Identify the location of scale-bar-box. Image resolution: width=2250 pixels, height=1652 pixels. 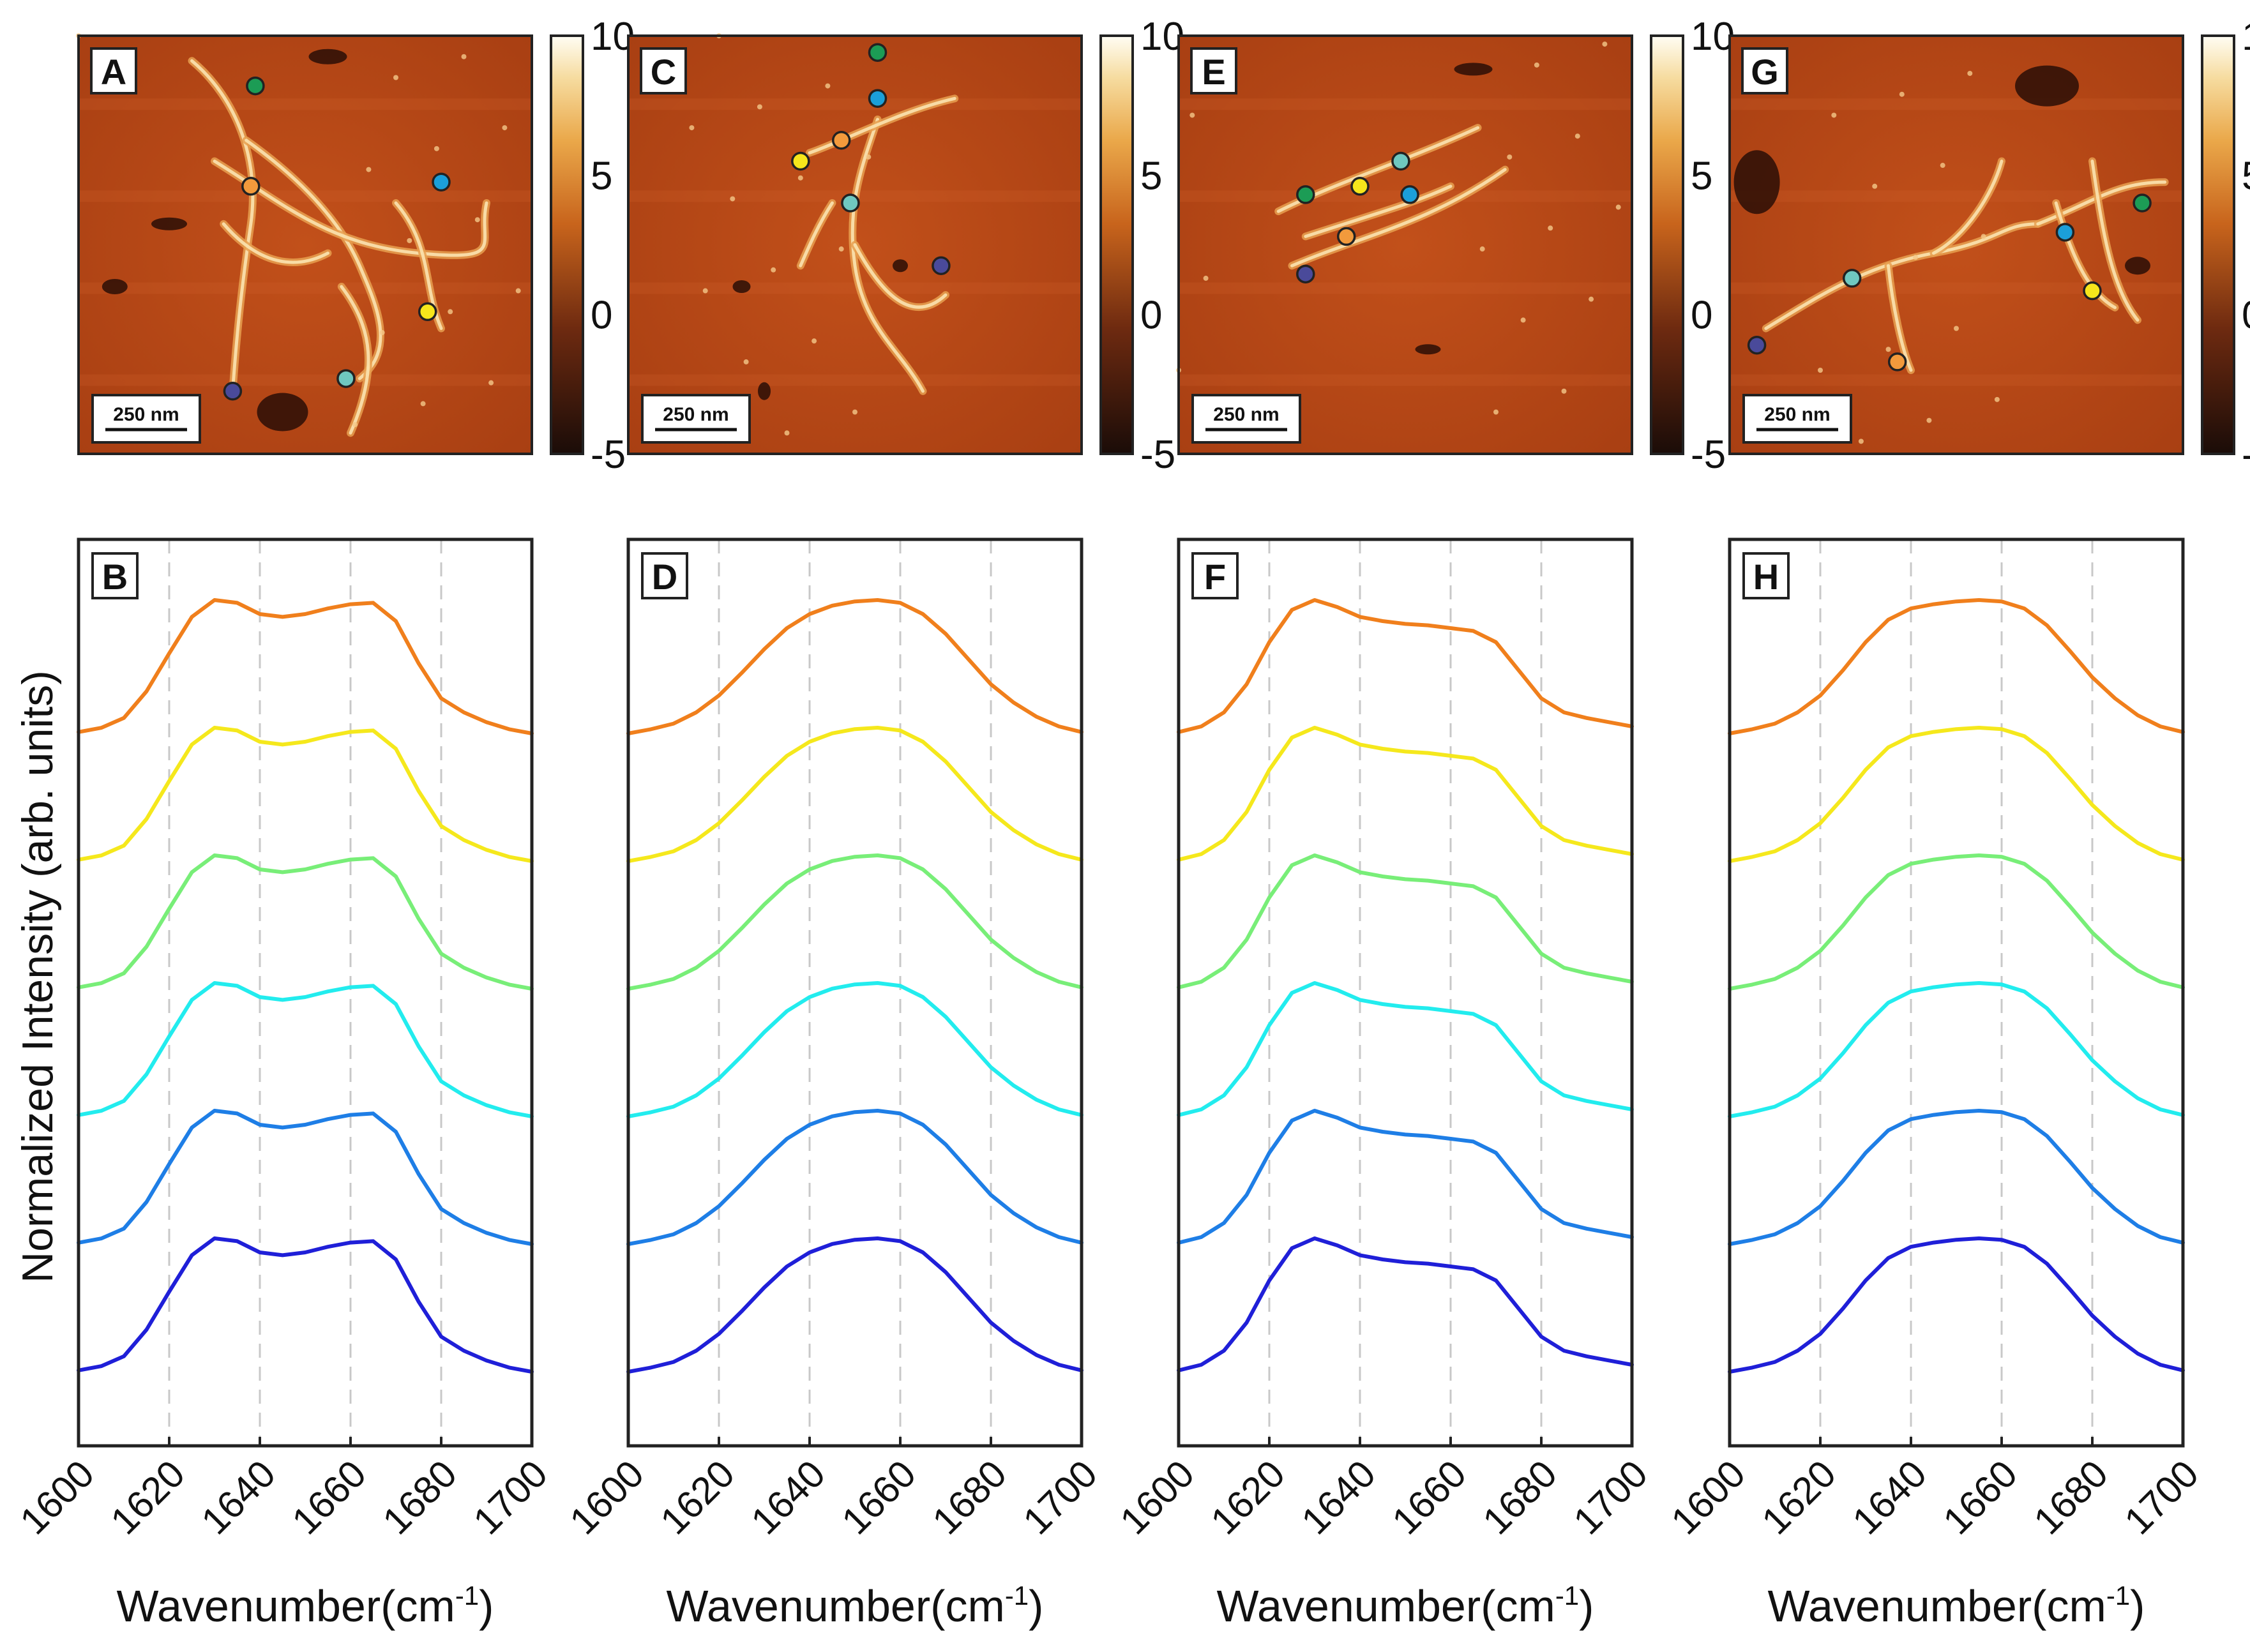
(146, 419).